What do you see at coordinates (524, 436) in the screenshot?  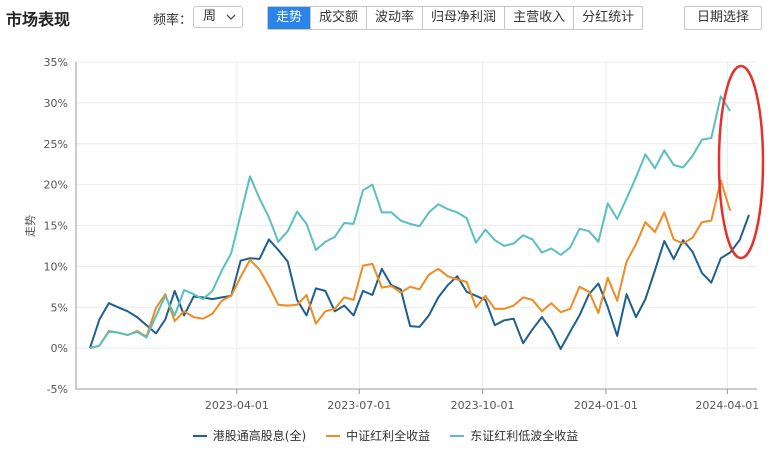 I see `legend-label: 东证红利低波全收益` at bounding box center [524, 436].